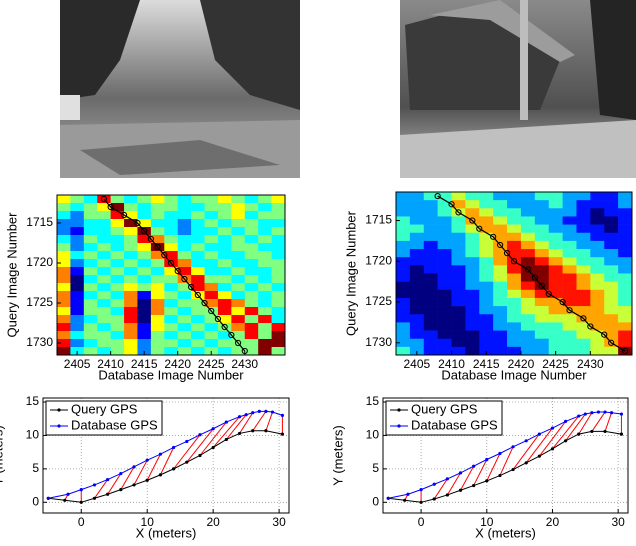  What do you see at coordinates (399, 426) in the screenshot?
I see `legend-marker` at bounding box center [399, 426].